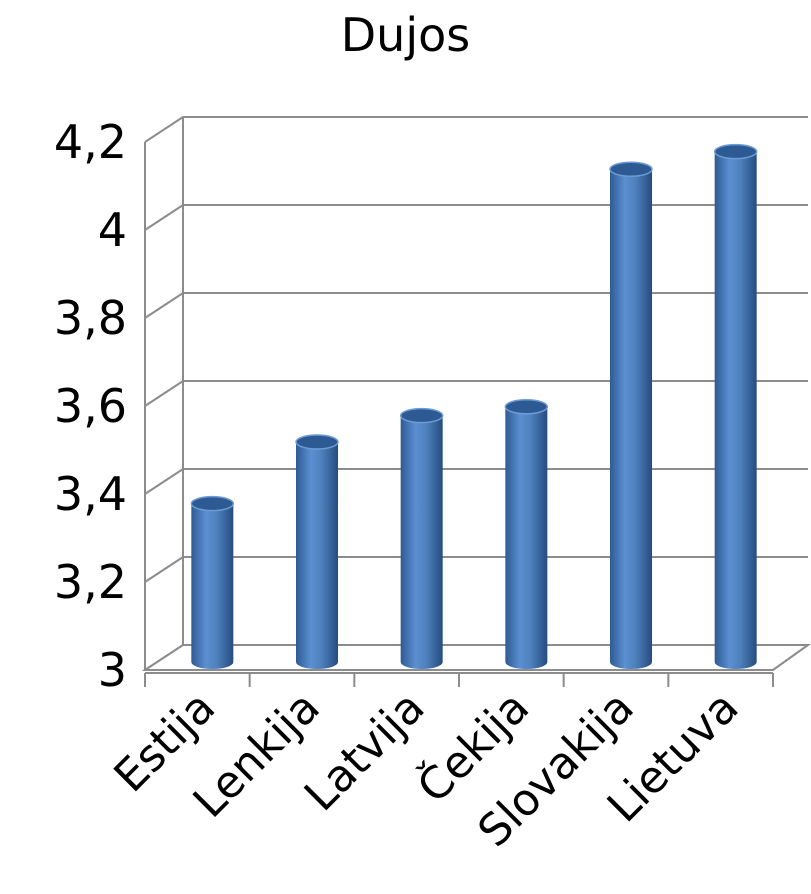 The height and width of the screenshot is (894, 811). I want to click on y-tick-label: 3, so click(112, 670).